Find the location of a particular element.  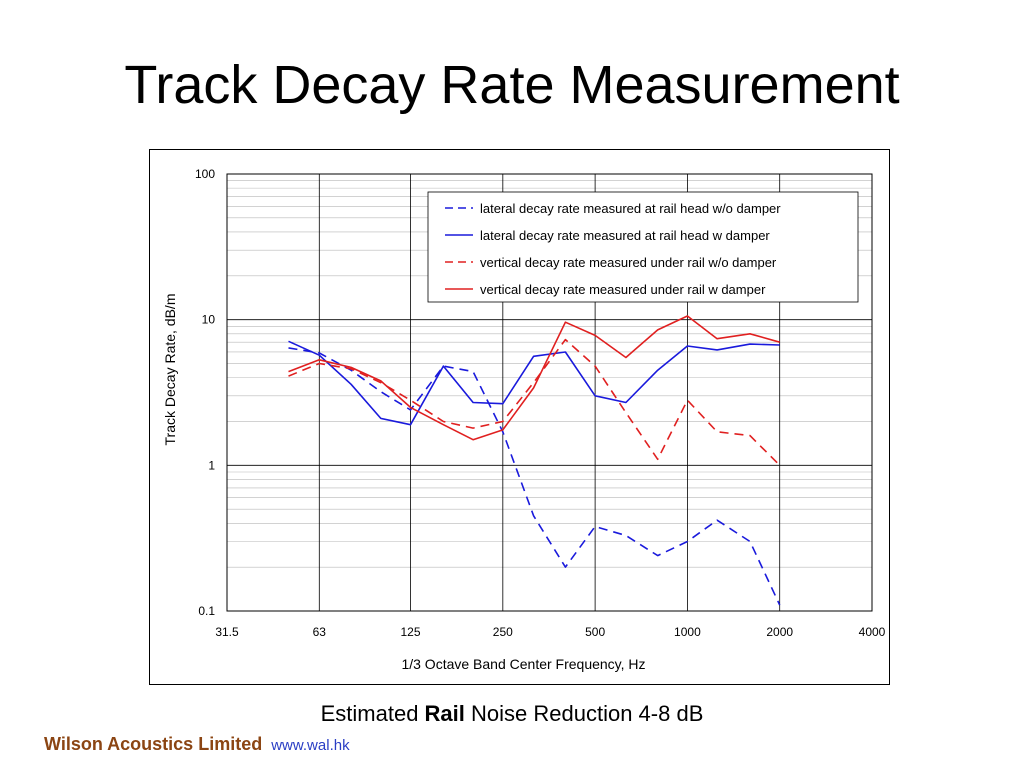

x-tick-label: 500 is located at coordinates (595, 632).